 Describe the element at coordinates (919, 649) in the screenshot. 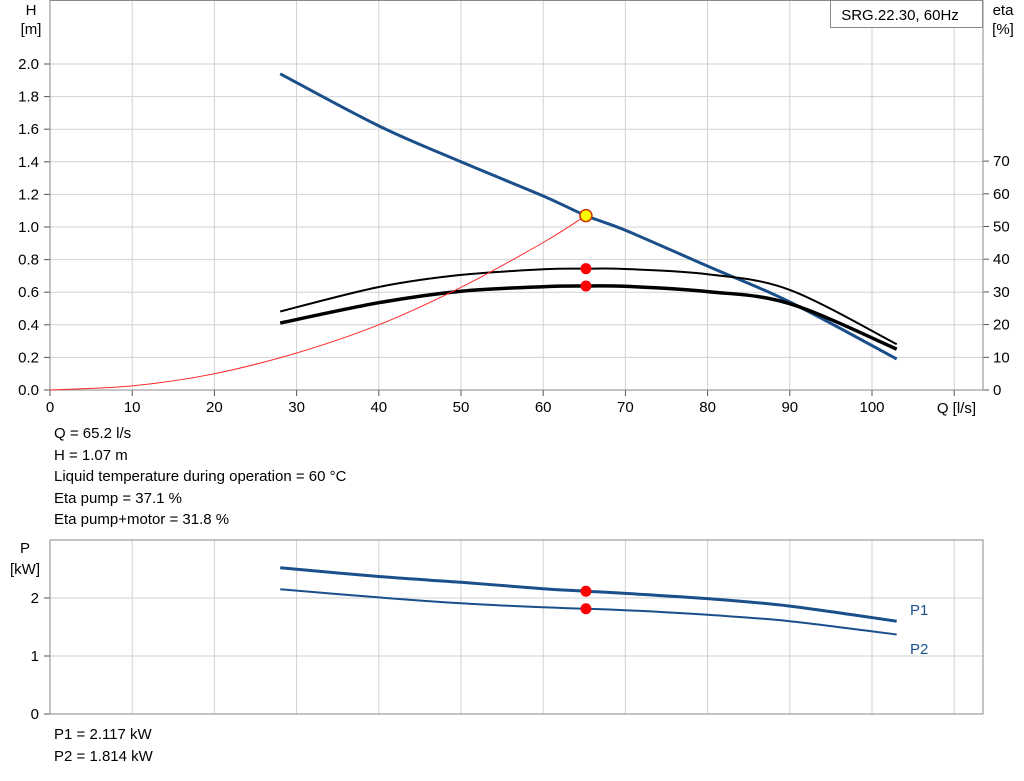

I see `p2-series-label: P2` at that location.